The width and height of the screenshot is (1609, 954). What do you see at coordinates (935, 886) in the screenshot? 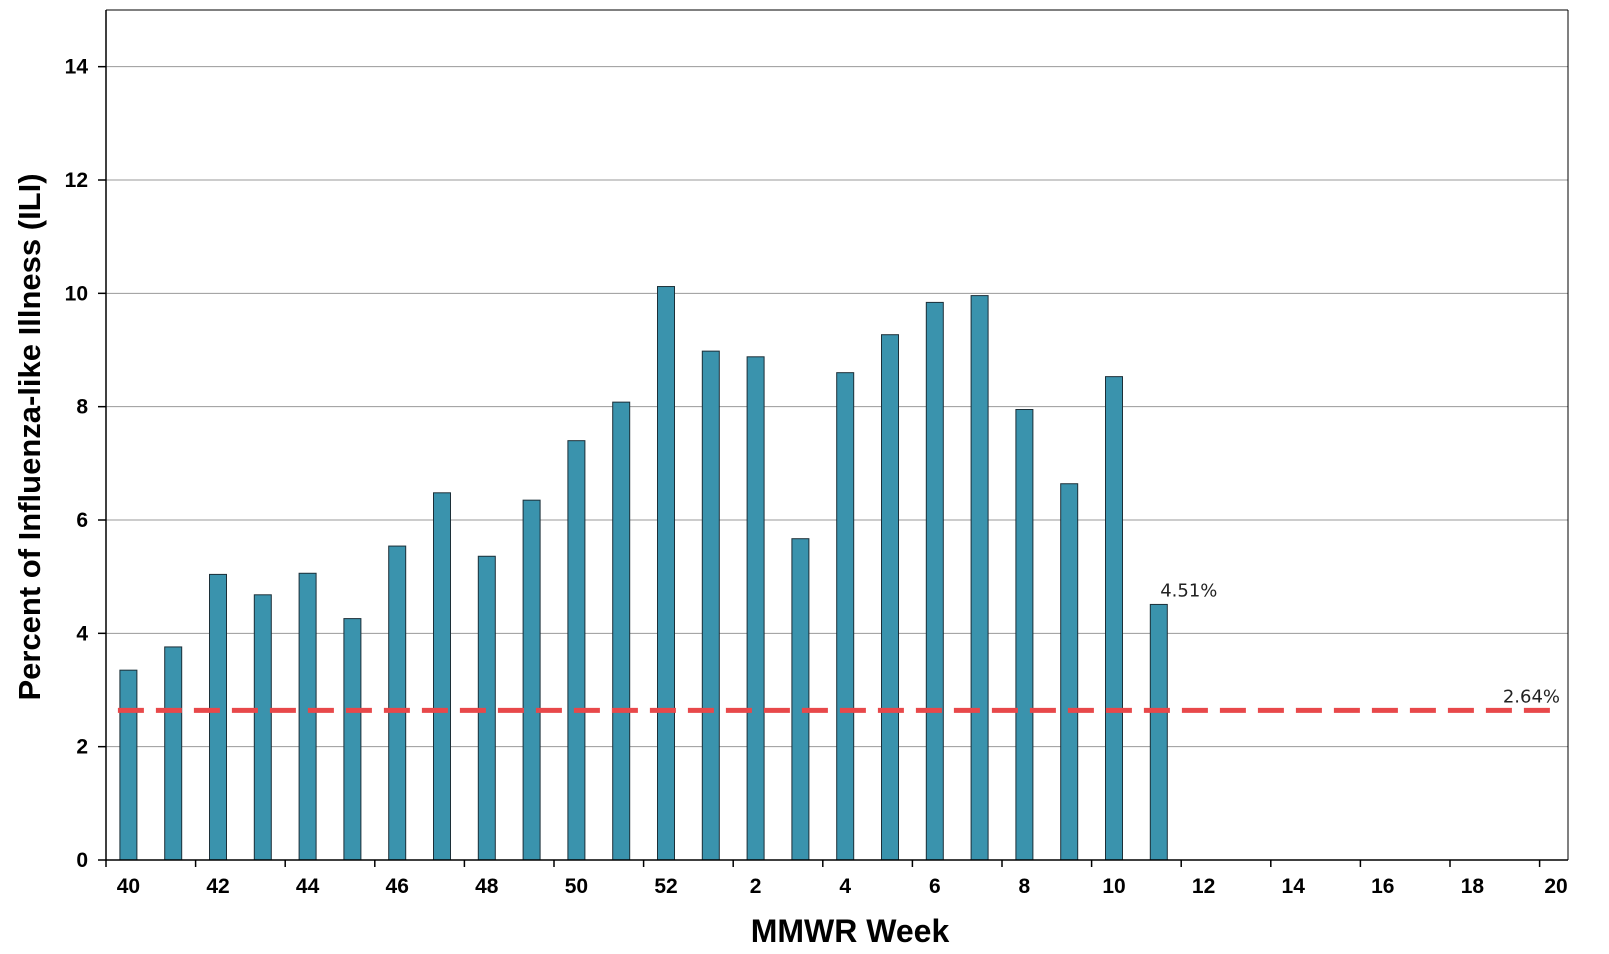
I see `x-tick-label: 6` at bounding box center [935, 886].